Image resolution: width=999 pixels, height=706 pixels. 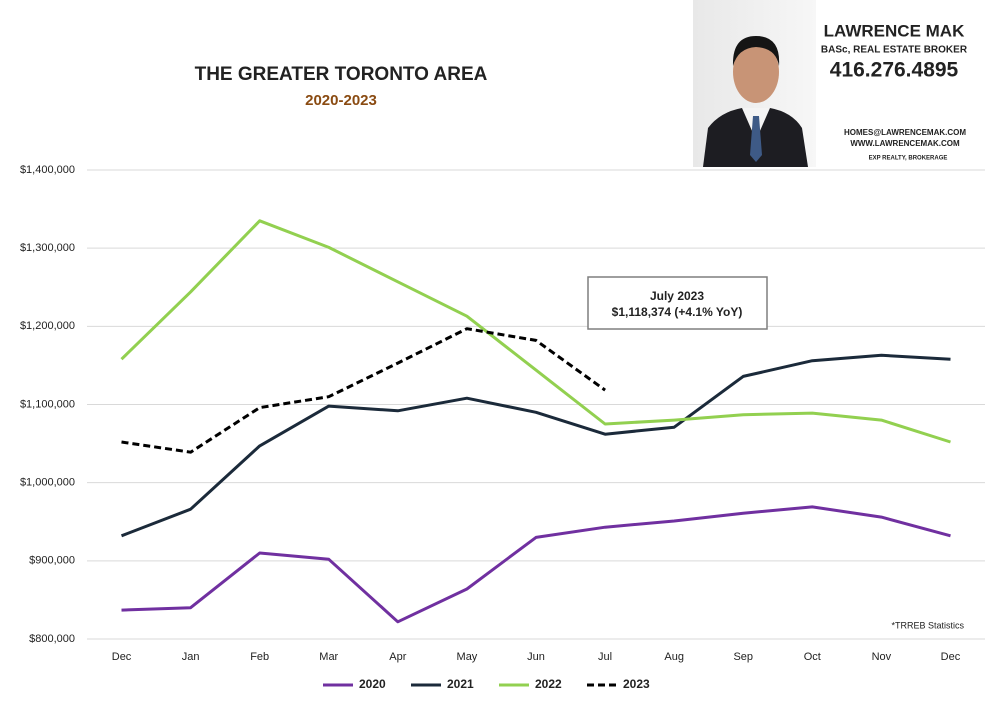 I want to click on chart-title: THE GREATER TORONTO AREA, so click(x=341, y=74).